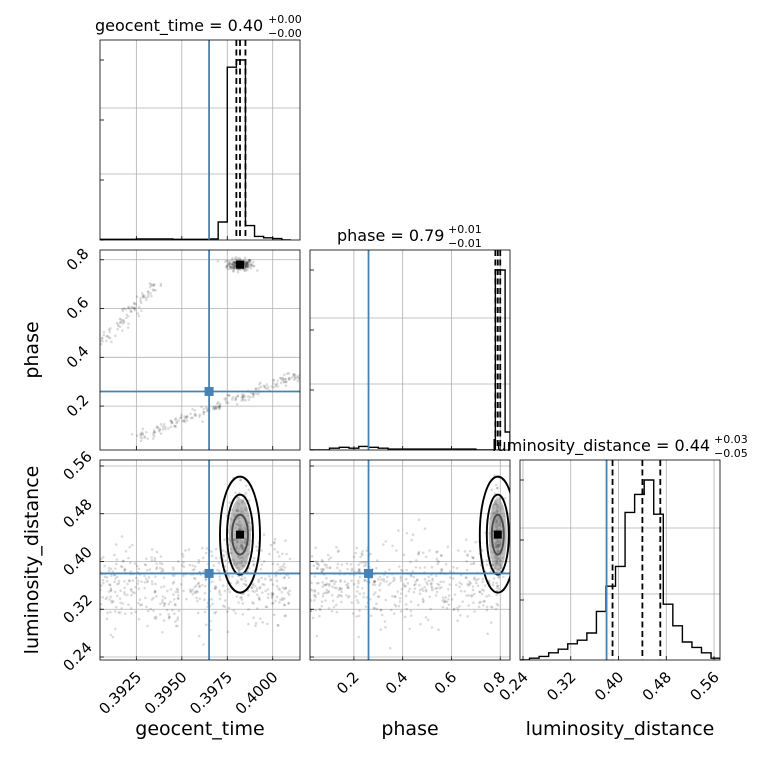 This screenshot has height=760, width=760. What do you see at coordinates (446, 683) in the screenshot?
I see `xtick-label-phase-2: 0.6` at bounding box center [446, 683].